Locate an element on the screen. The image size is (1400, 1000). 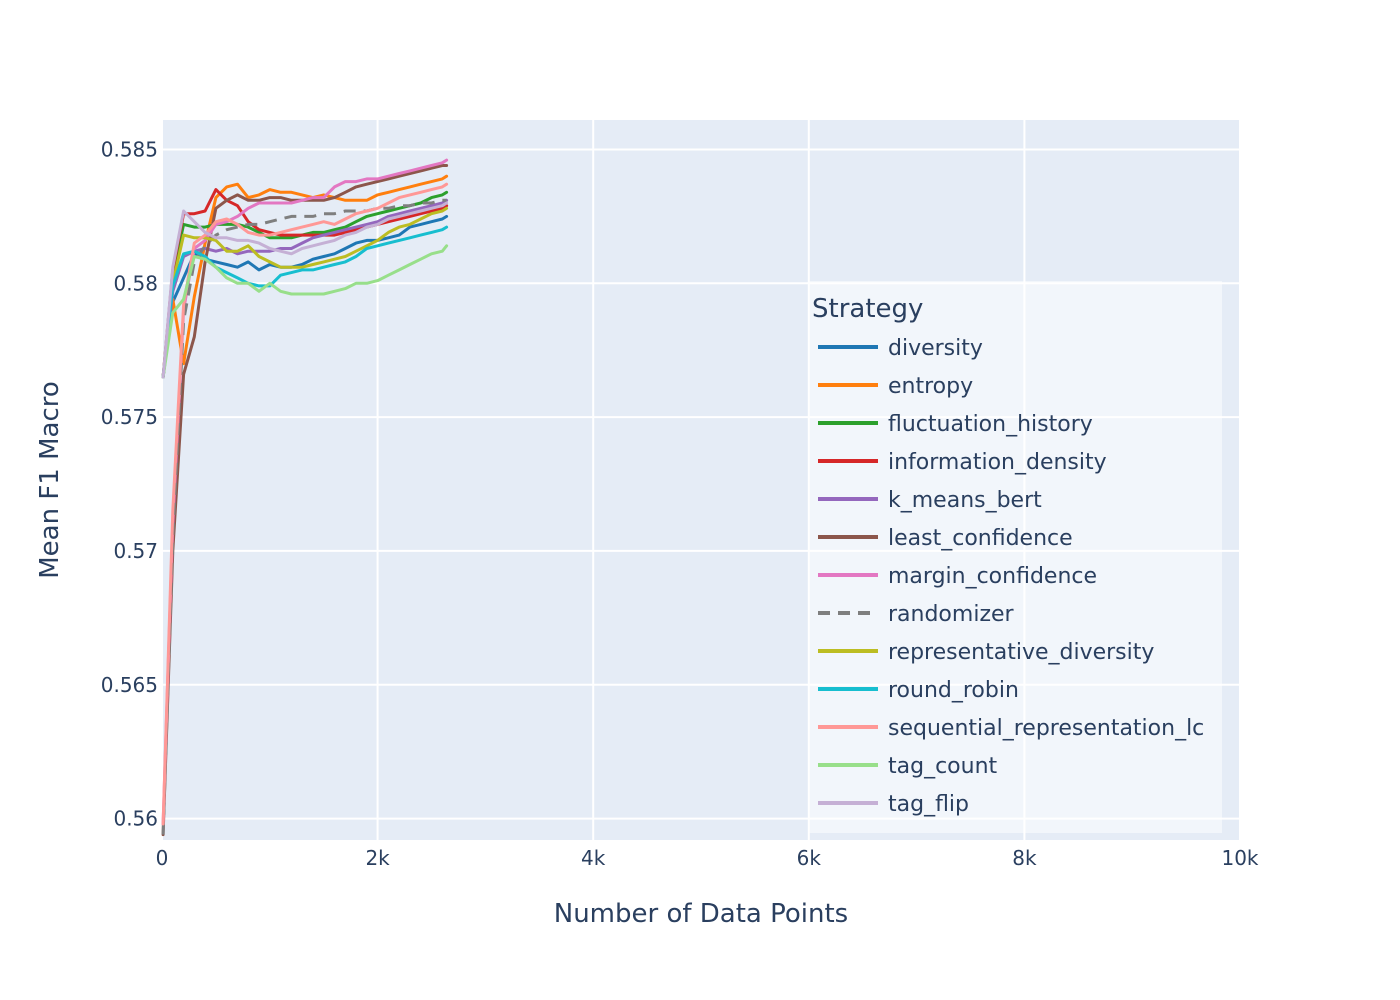
x-tick-label: 0 is located at coordinates (162, 858).